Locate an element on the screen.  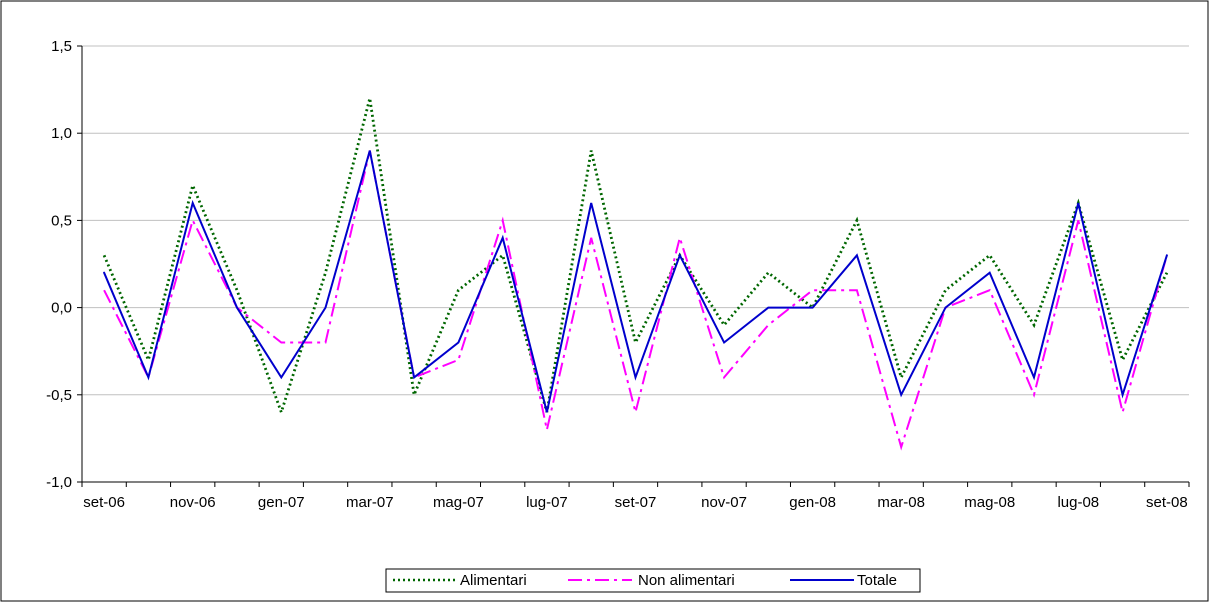
legend-box is located at coordinates (653, 580).